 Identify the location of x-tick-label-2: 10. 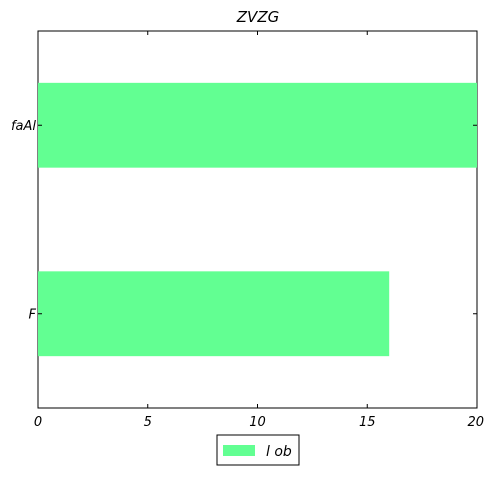
(257, 422).